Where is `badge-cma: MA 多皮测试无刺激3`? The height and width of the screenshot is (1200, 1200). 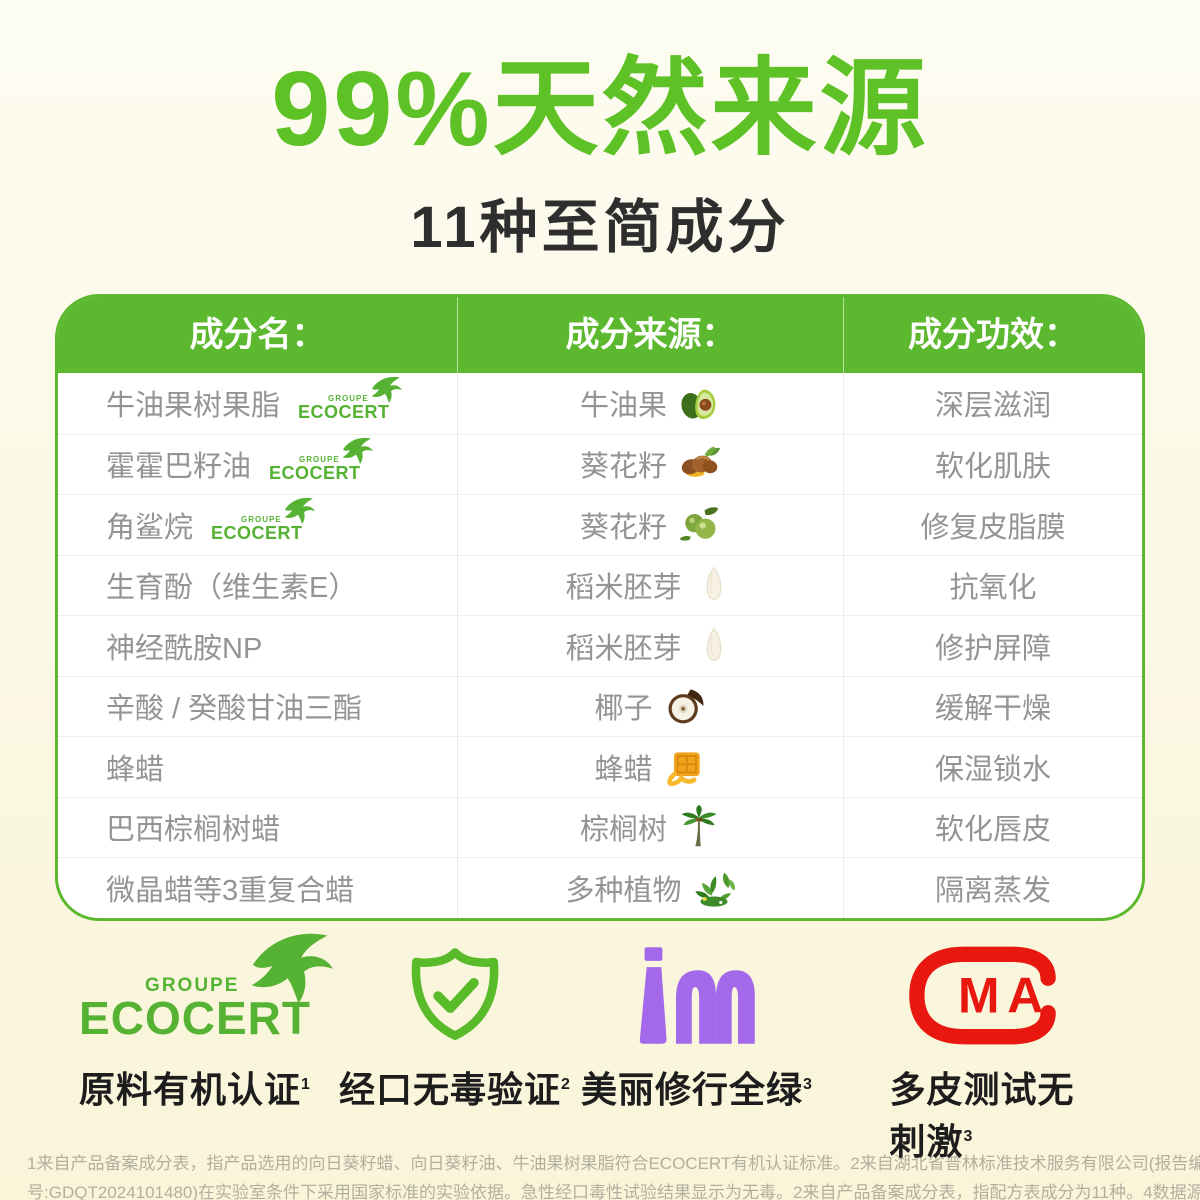
badge-cma: MA 多皮测试无刺激3 is located at coordinates (993, 1051).